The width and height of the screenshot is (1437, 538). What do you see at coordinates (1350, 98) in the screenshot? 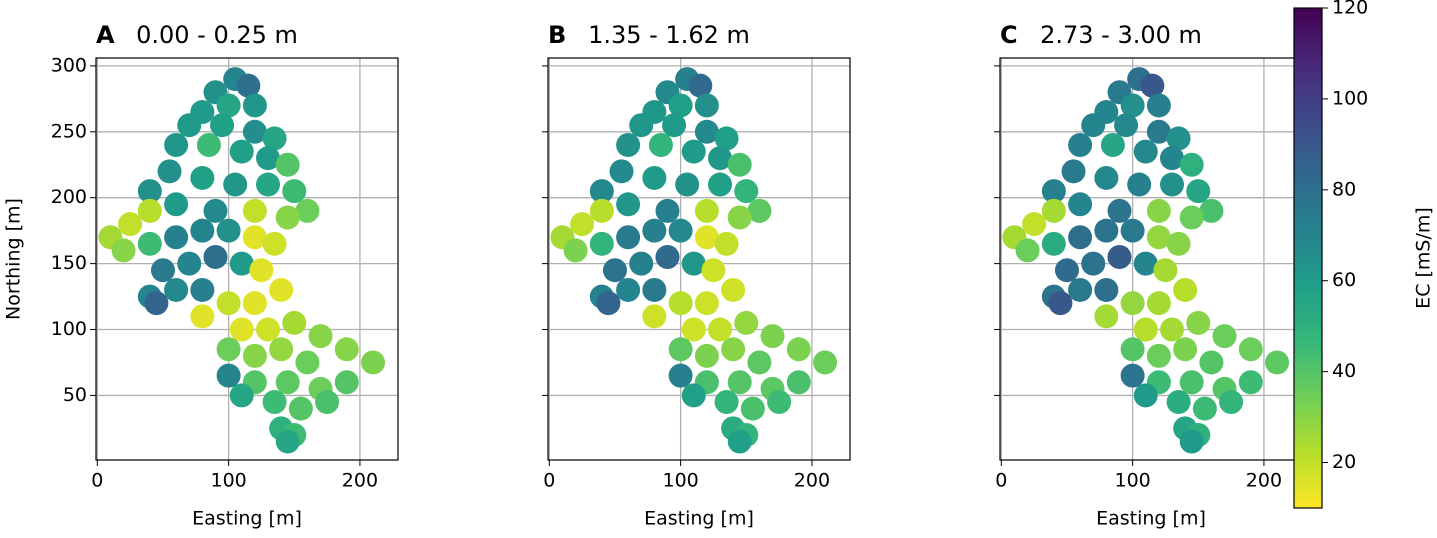
I see `colorbar-tick-label: 100` at bounding box center [1350, 98].